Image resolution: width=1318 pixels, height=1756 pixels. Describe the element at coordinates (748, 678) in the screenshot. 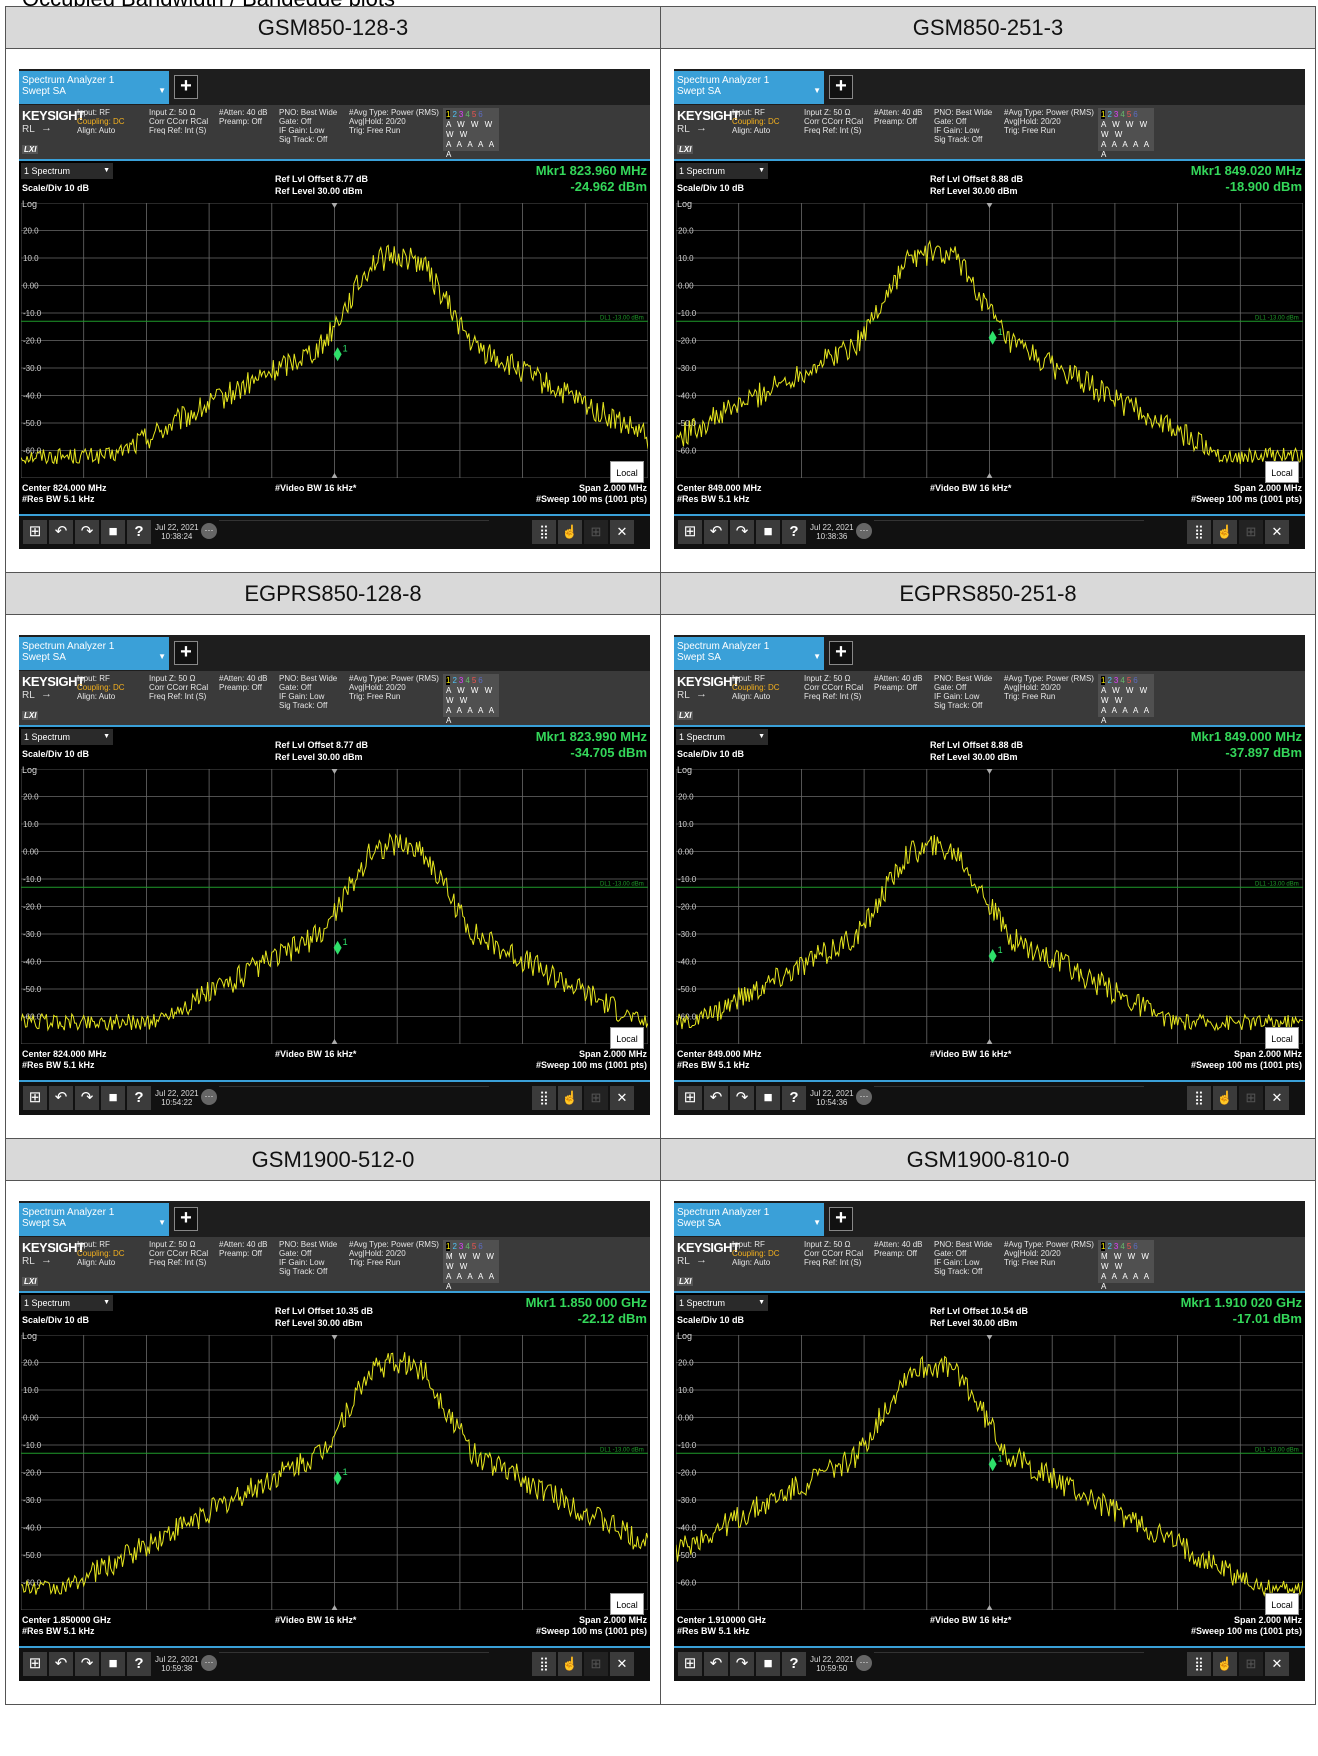

I see `input-label: Input: RF` at that location.